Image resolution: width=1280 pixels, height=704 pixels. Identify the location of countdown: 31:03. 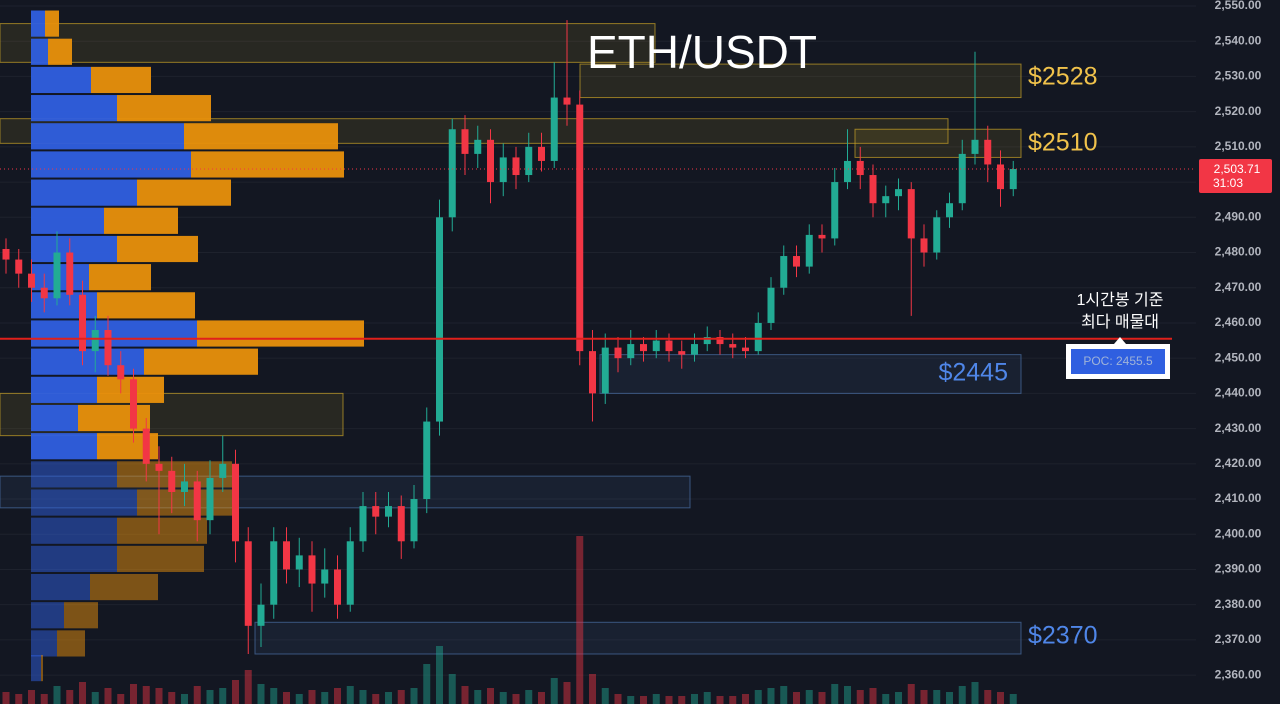
(1228, 183).